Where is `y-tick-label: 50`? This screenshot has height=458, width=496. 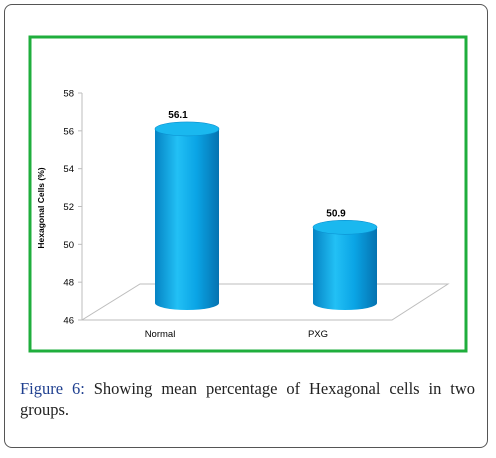 y-tick-label: 50 is located at coordinates (68, 245).